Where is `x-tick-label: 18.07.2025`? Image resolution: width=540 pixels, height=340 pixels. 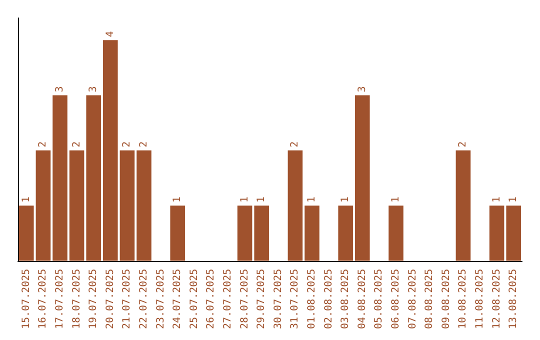 x-tick-label: 18.07.2025 is located at coordinates (76, 299).